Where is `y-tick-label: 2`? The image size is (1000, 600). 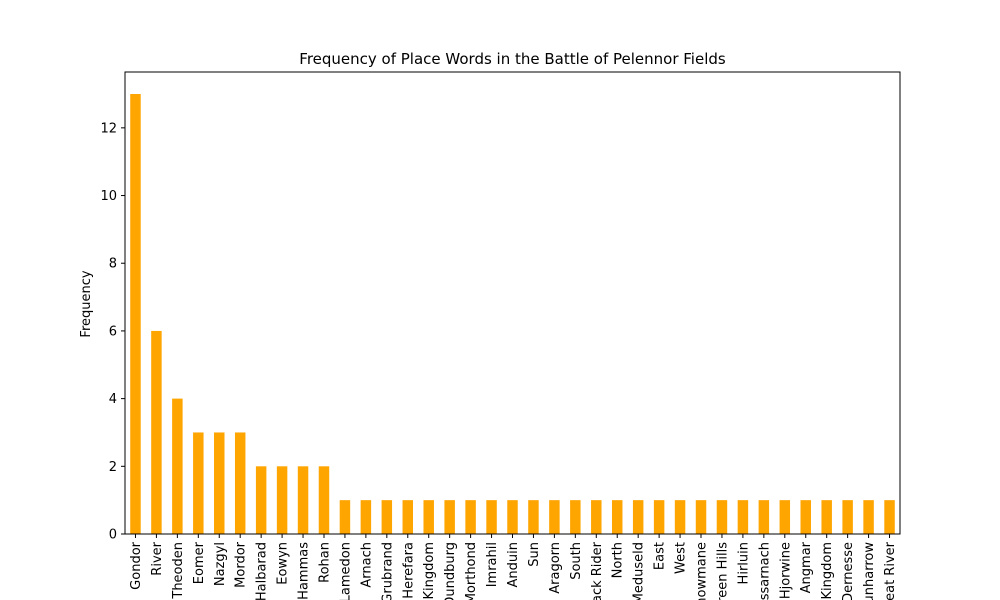 y-tick-label: 2 is located at coordinates (113, 467).